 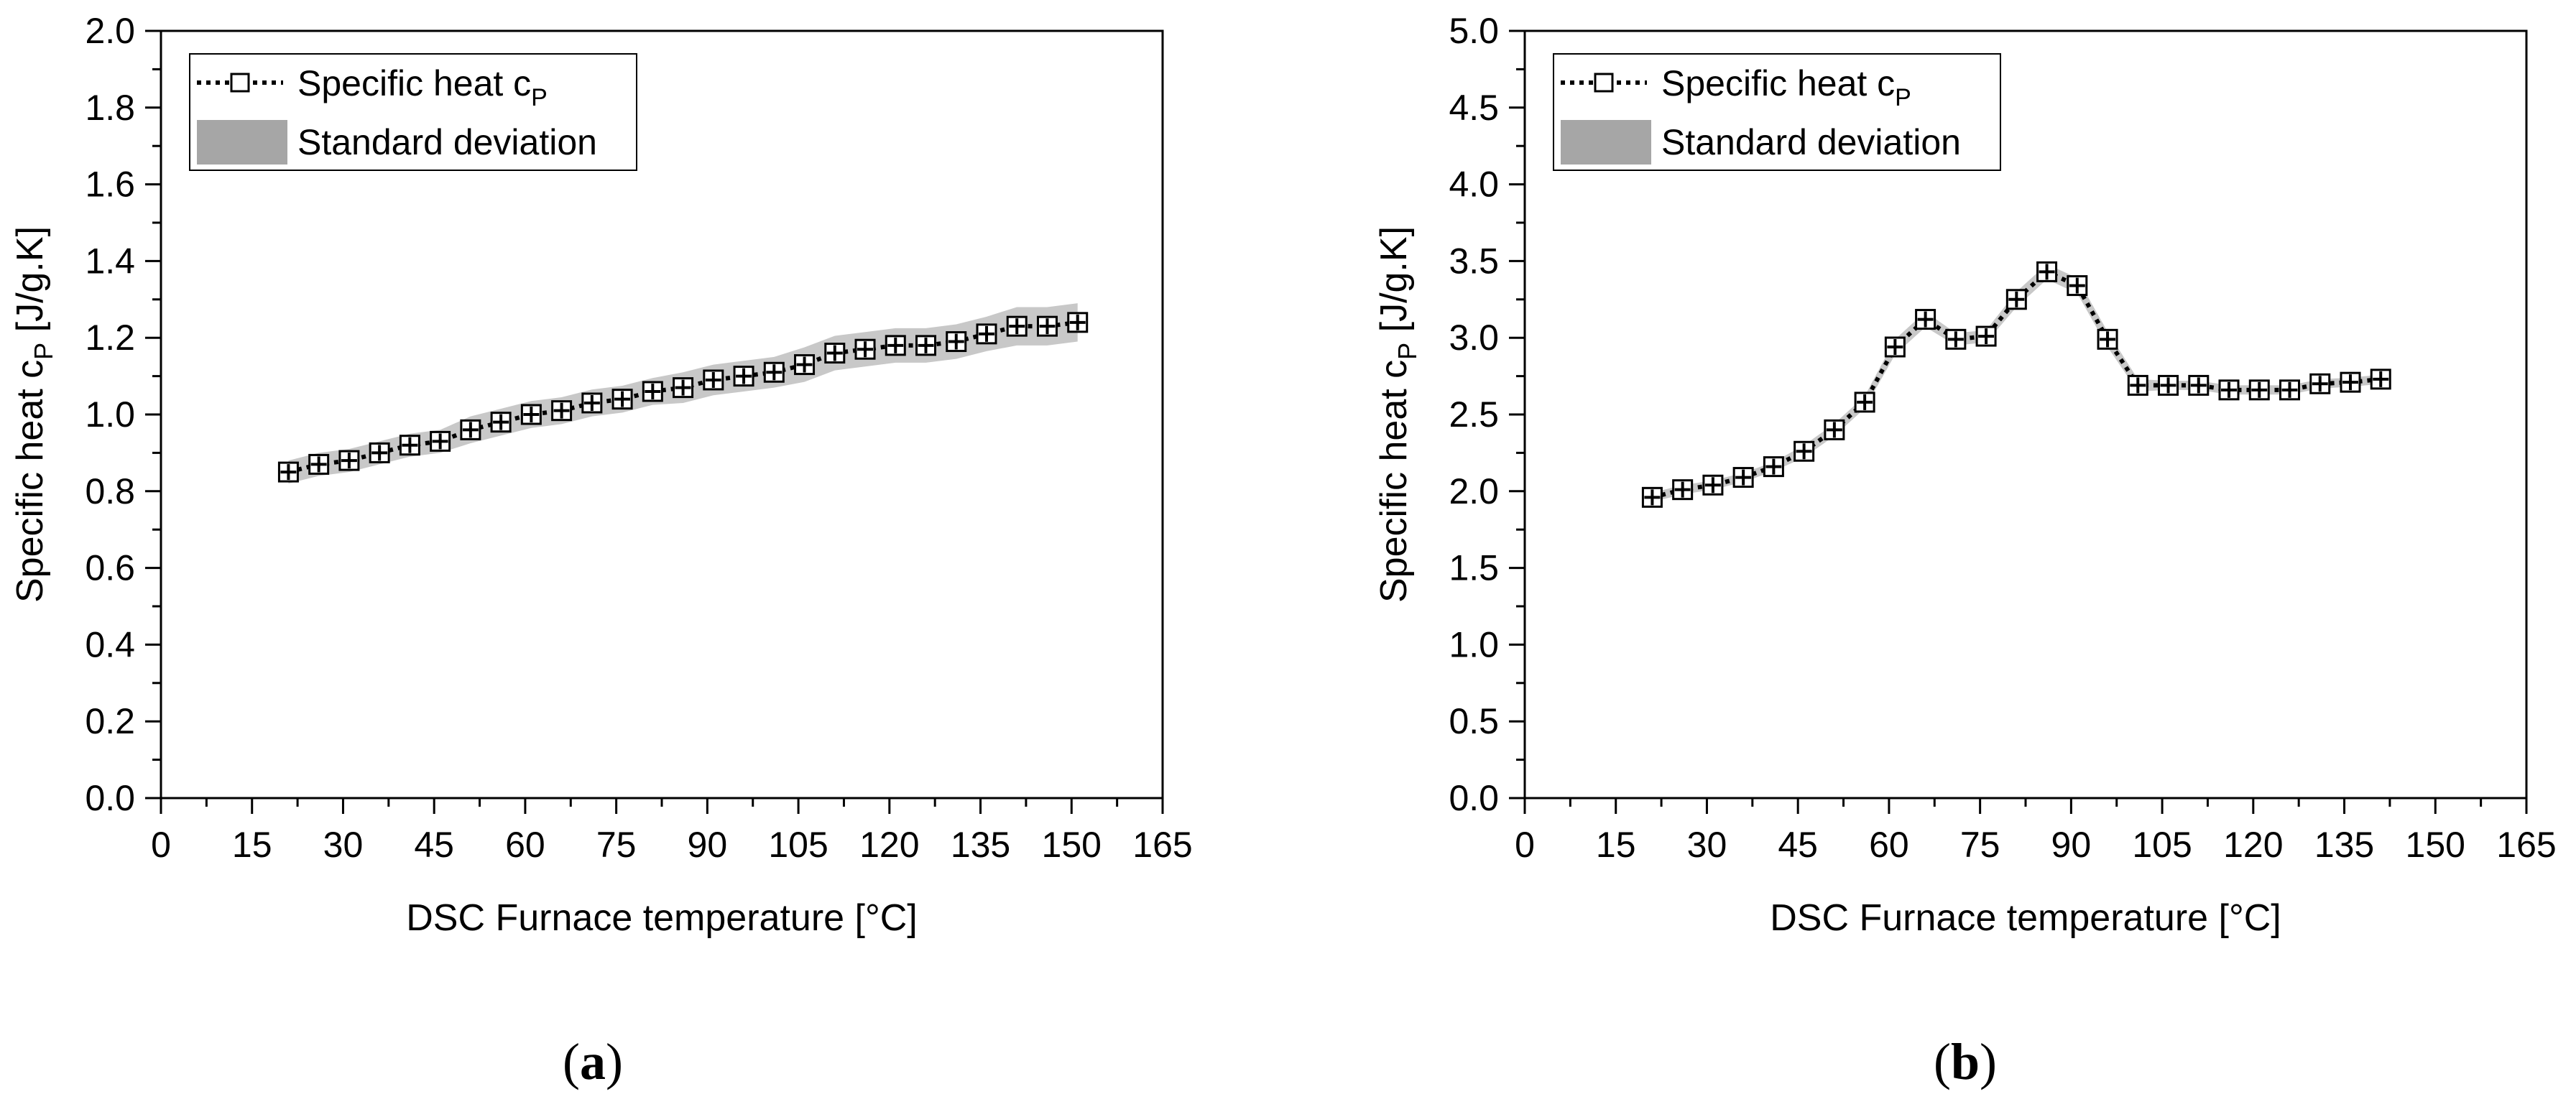 What do you see at coordinates (110, 185) in the screenshot?
I see `y-tick-label: 1.6` at bounding box center [110, 185].